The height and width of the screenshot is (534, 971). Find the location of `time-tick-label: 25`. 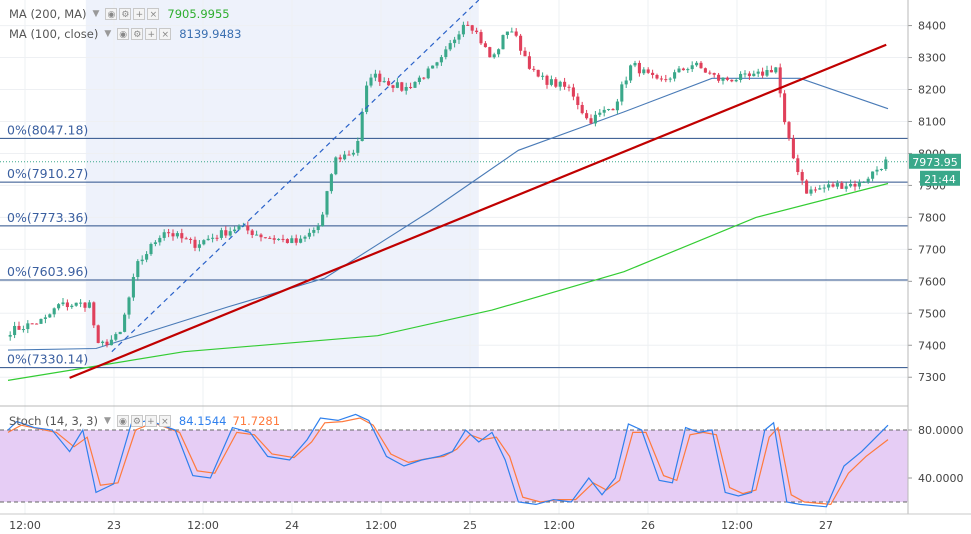

time-tick-label: 25 is located at coordinates (470, 525).